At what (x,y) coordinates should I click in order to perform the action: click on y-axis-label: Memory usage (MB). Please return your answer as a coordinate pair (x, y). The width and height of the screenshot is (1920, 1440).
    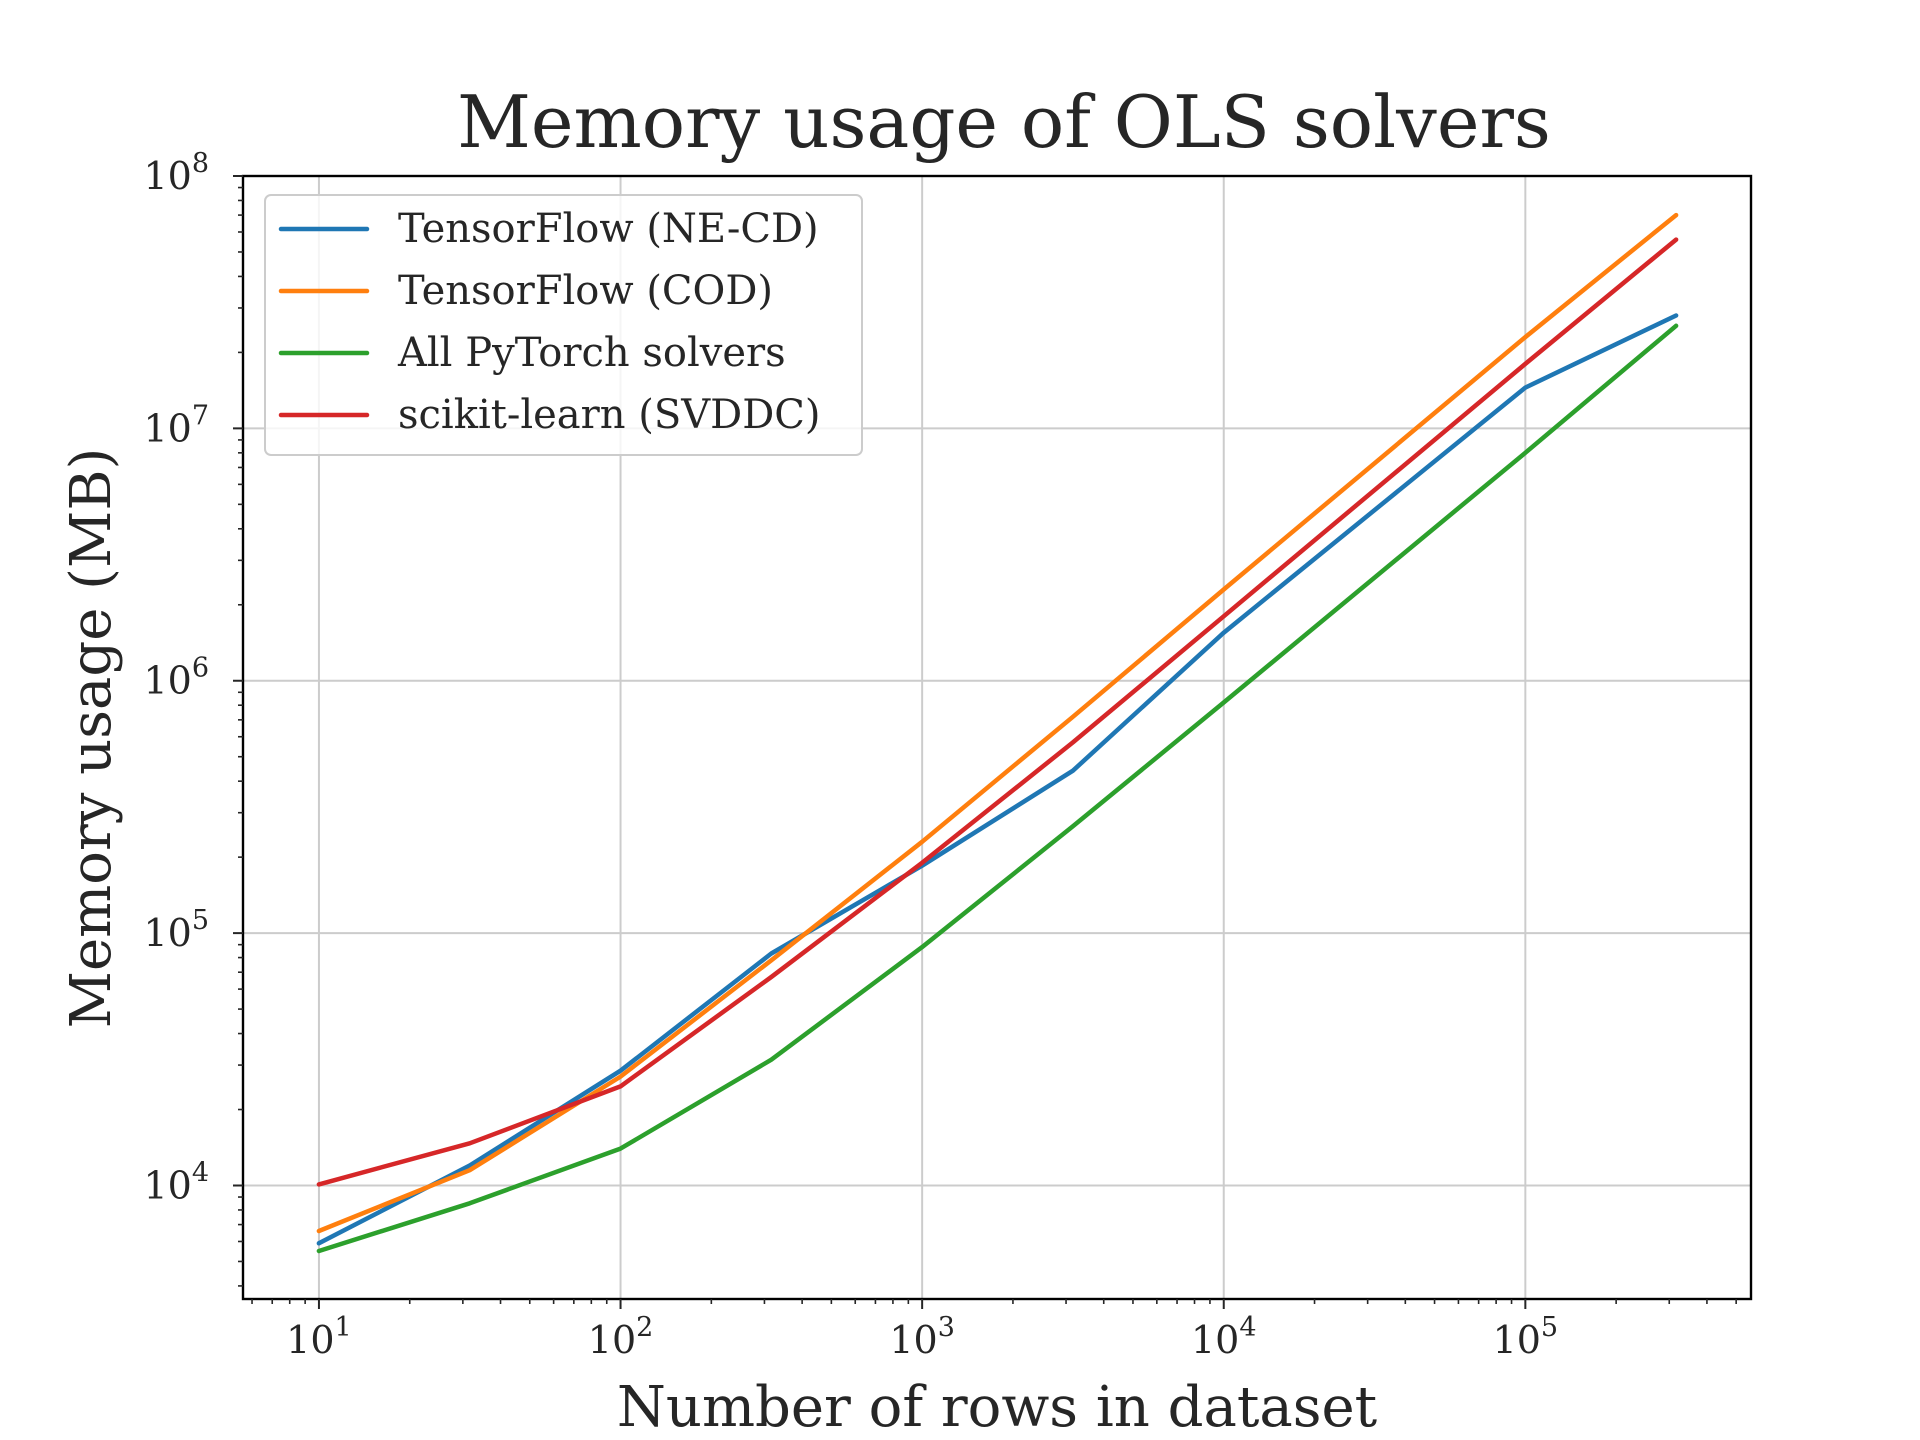
    Looking at the image, I should click on (91, 738).